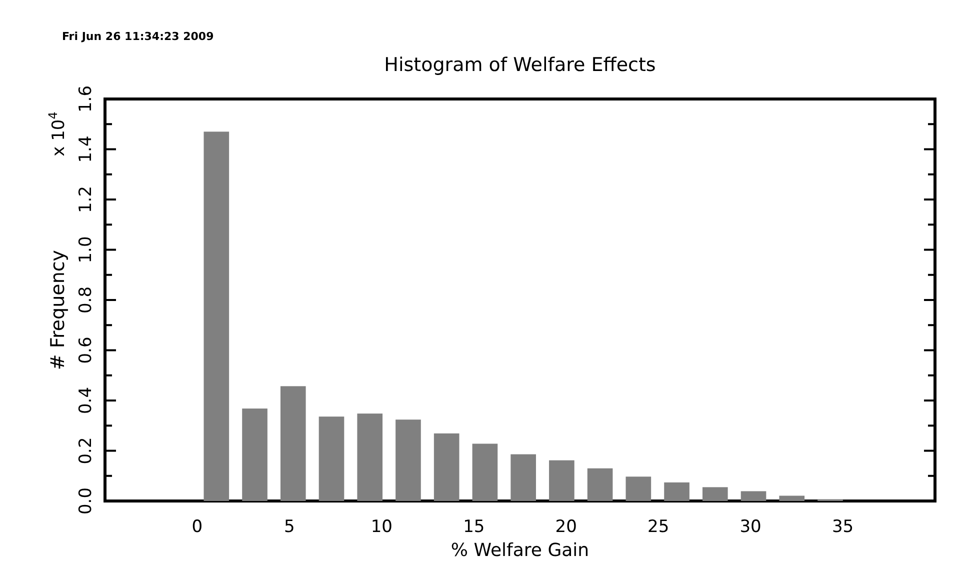  What do you see at coordinates (86, 250) in the screenshot?
I see `y-tick-label: 1.0` at bounding box center [86, 250].